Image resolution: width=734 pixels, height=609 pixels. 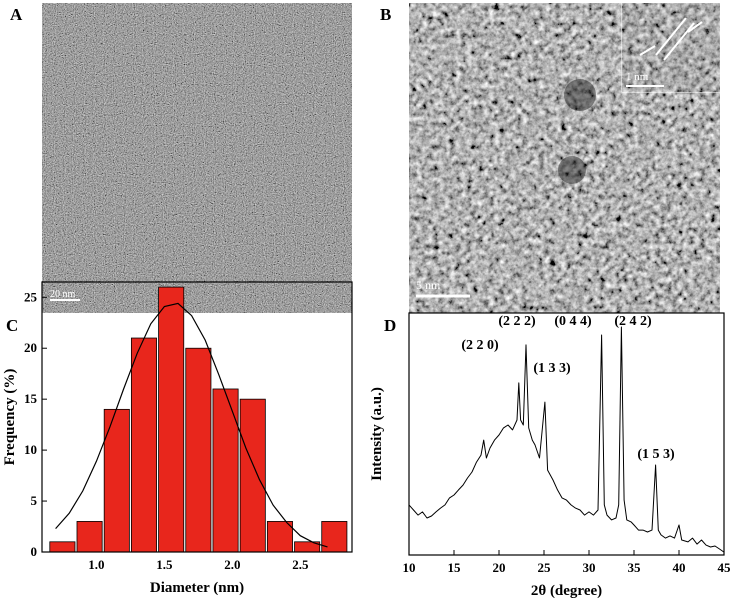 What do you see at coordinates (552, 368) in the screenshot?
I see `peak-label: (1 3 3)` at bounding box center [552, 368].